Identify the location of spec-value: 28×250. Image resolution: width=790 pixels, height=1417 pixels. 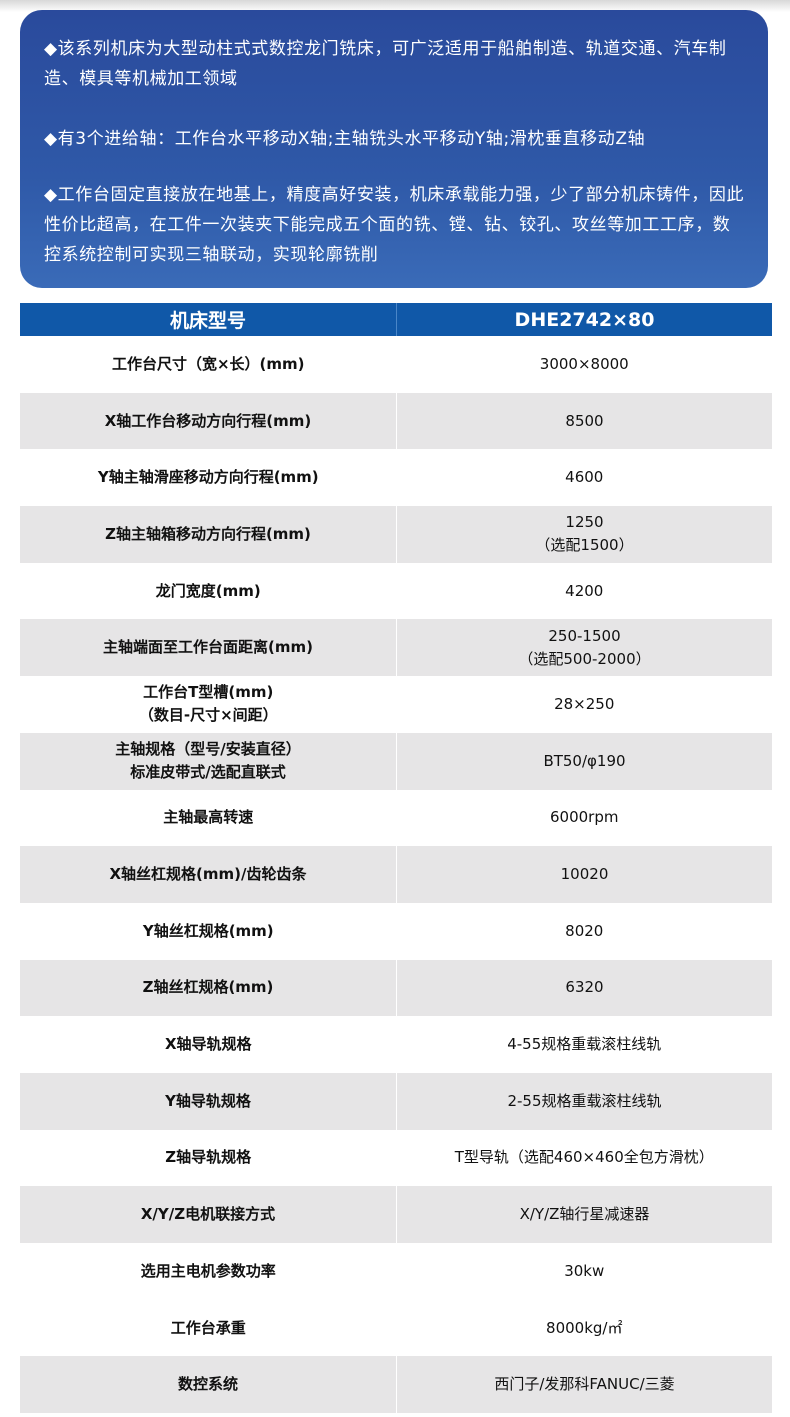
(584, 703).